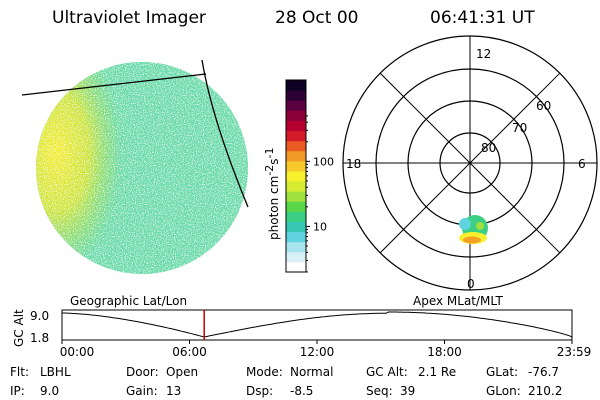 This screenshot has height=400, width=600. Describe the element at coordinates (311, 372) in the screenshot. I see `mode-value: Normal` at that location.